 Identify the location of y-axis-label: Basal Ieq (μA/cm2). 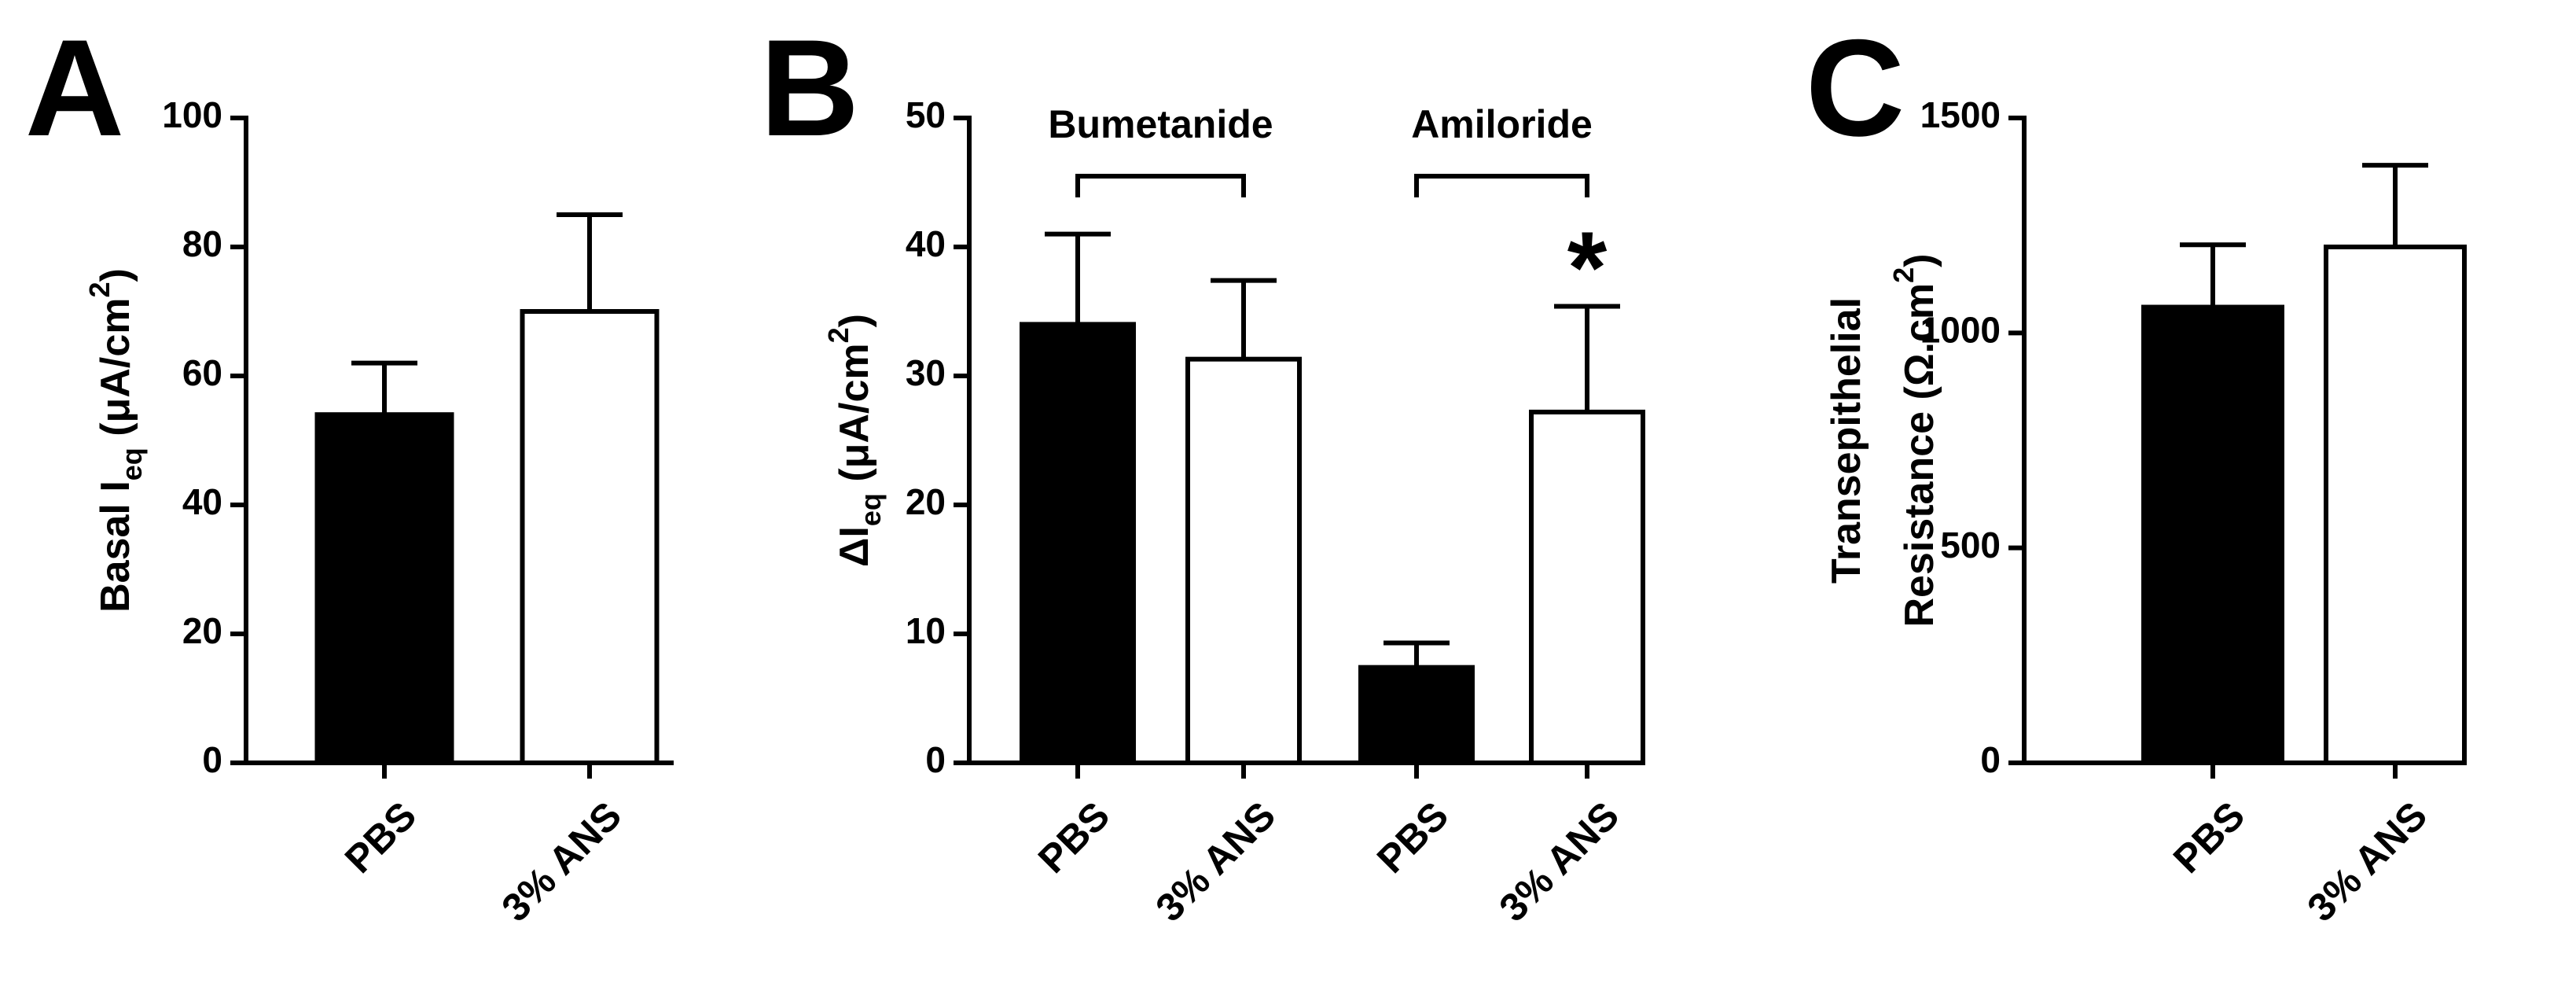
(115, 441).